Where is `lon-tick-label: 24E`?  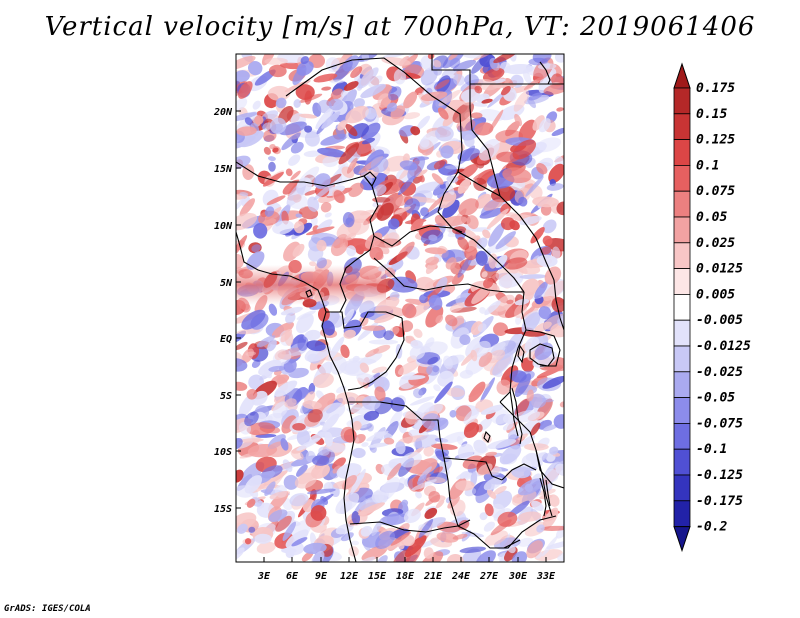
lon-tick-label: 24E is located at coordinates (461, 576).